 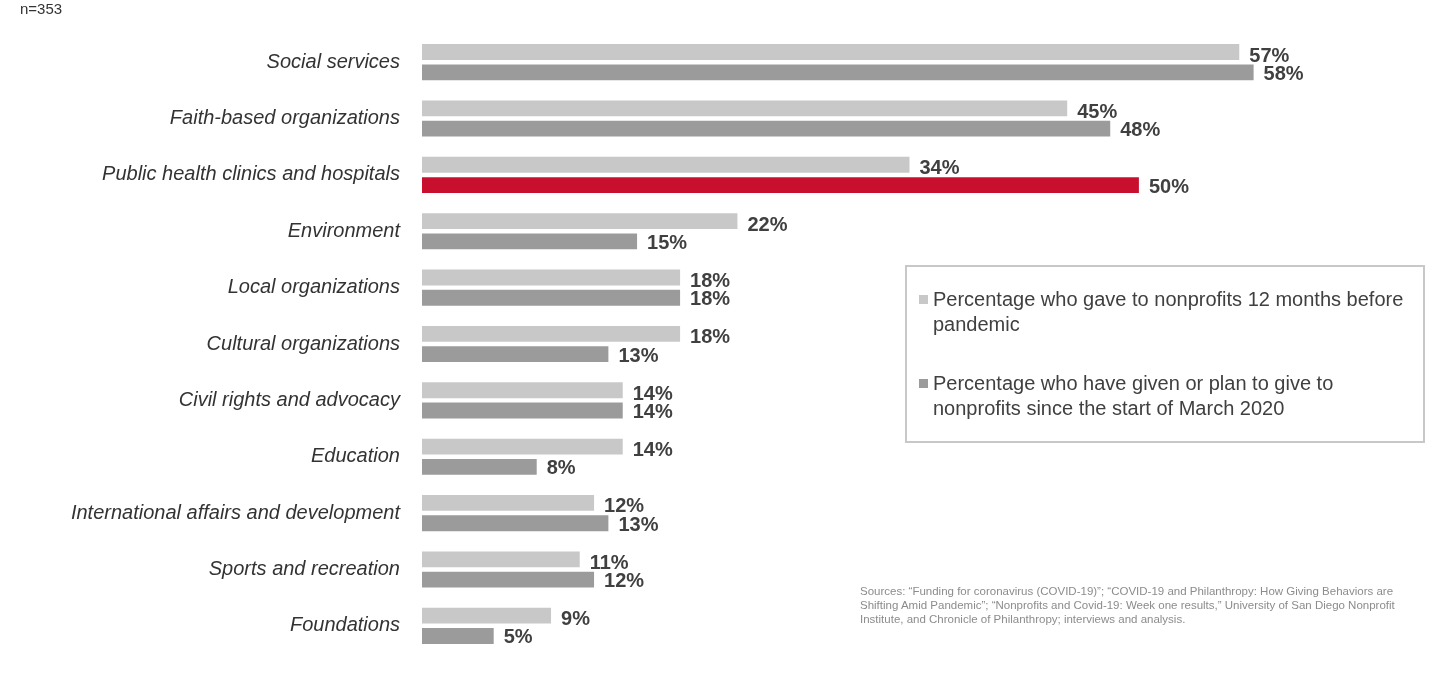 I want to click on y-tick-label: Sports and recreation, so click(x=304, y=568).